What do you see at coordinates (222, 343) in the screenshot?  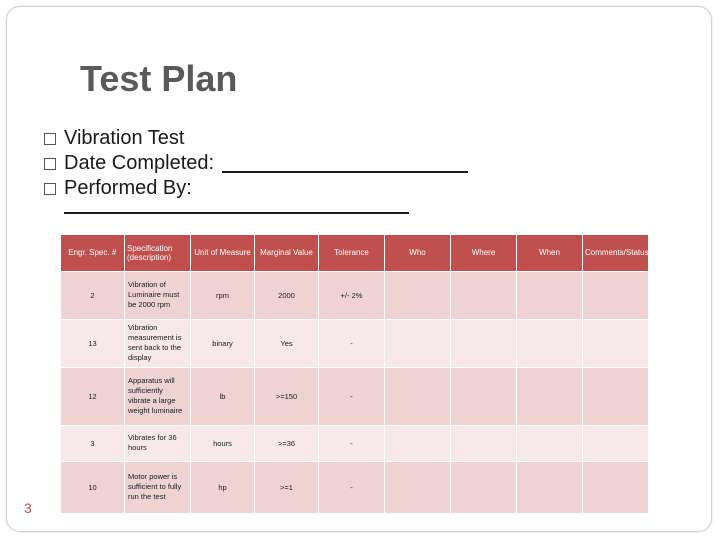 I see `cell-unit: binary` at bounding box center [222, 343].